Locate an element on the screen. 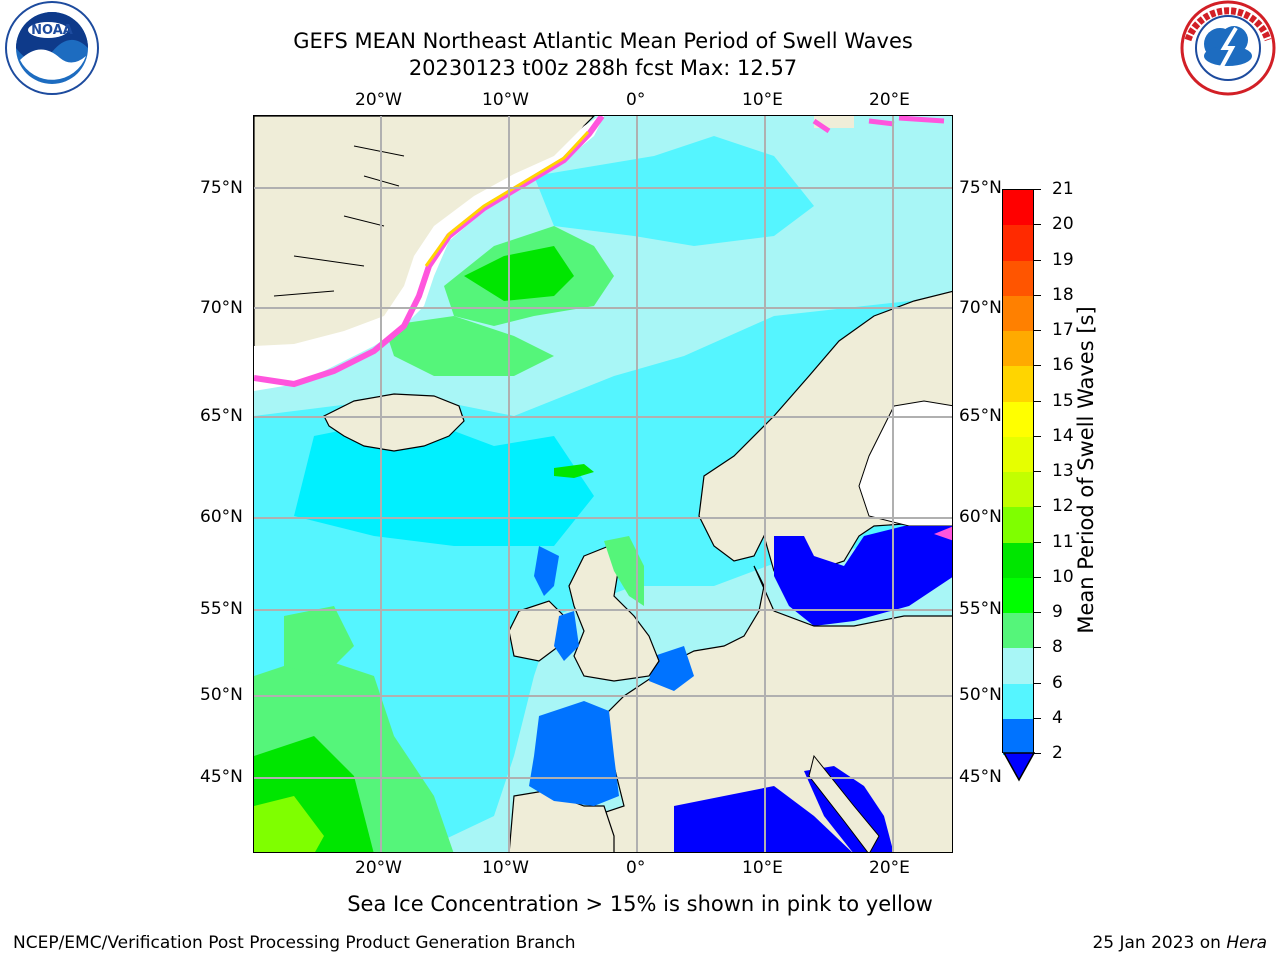  colorbar-tick-label: 14 is located at coordinates (1063, 435).